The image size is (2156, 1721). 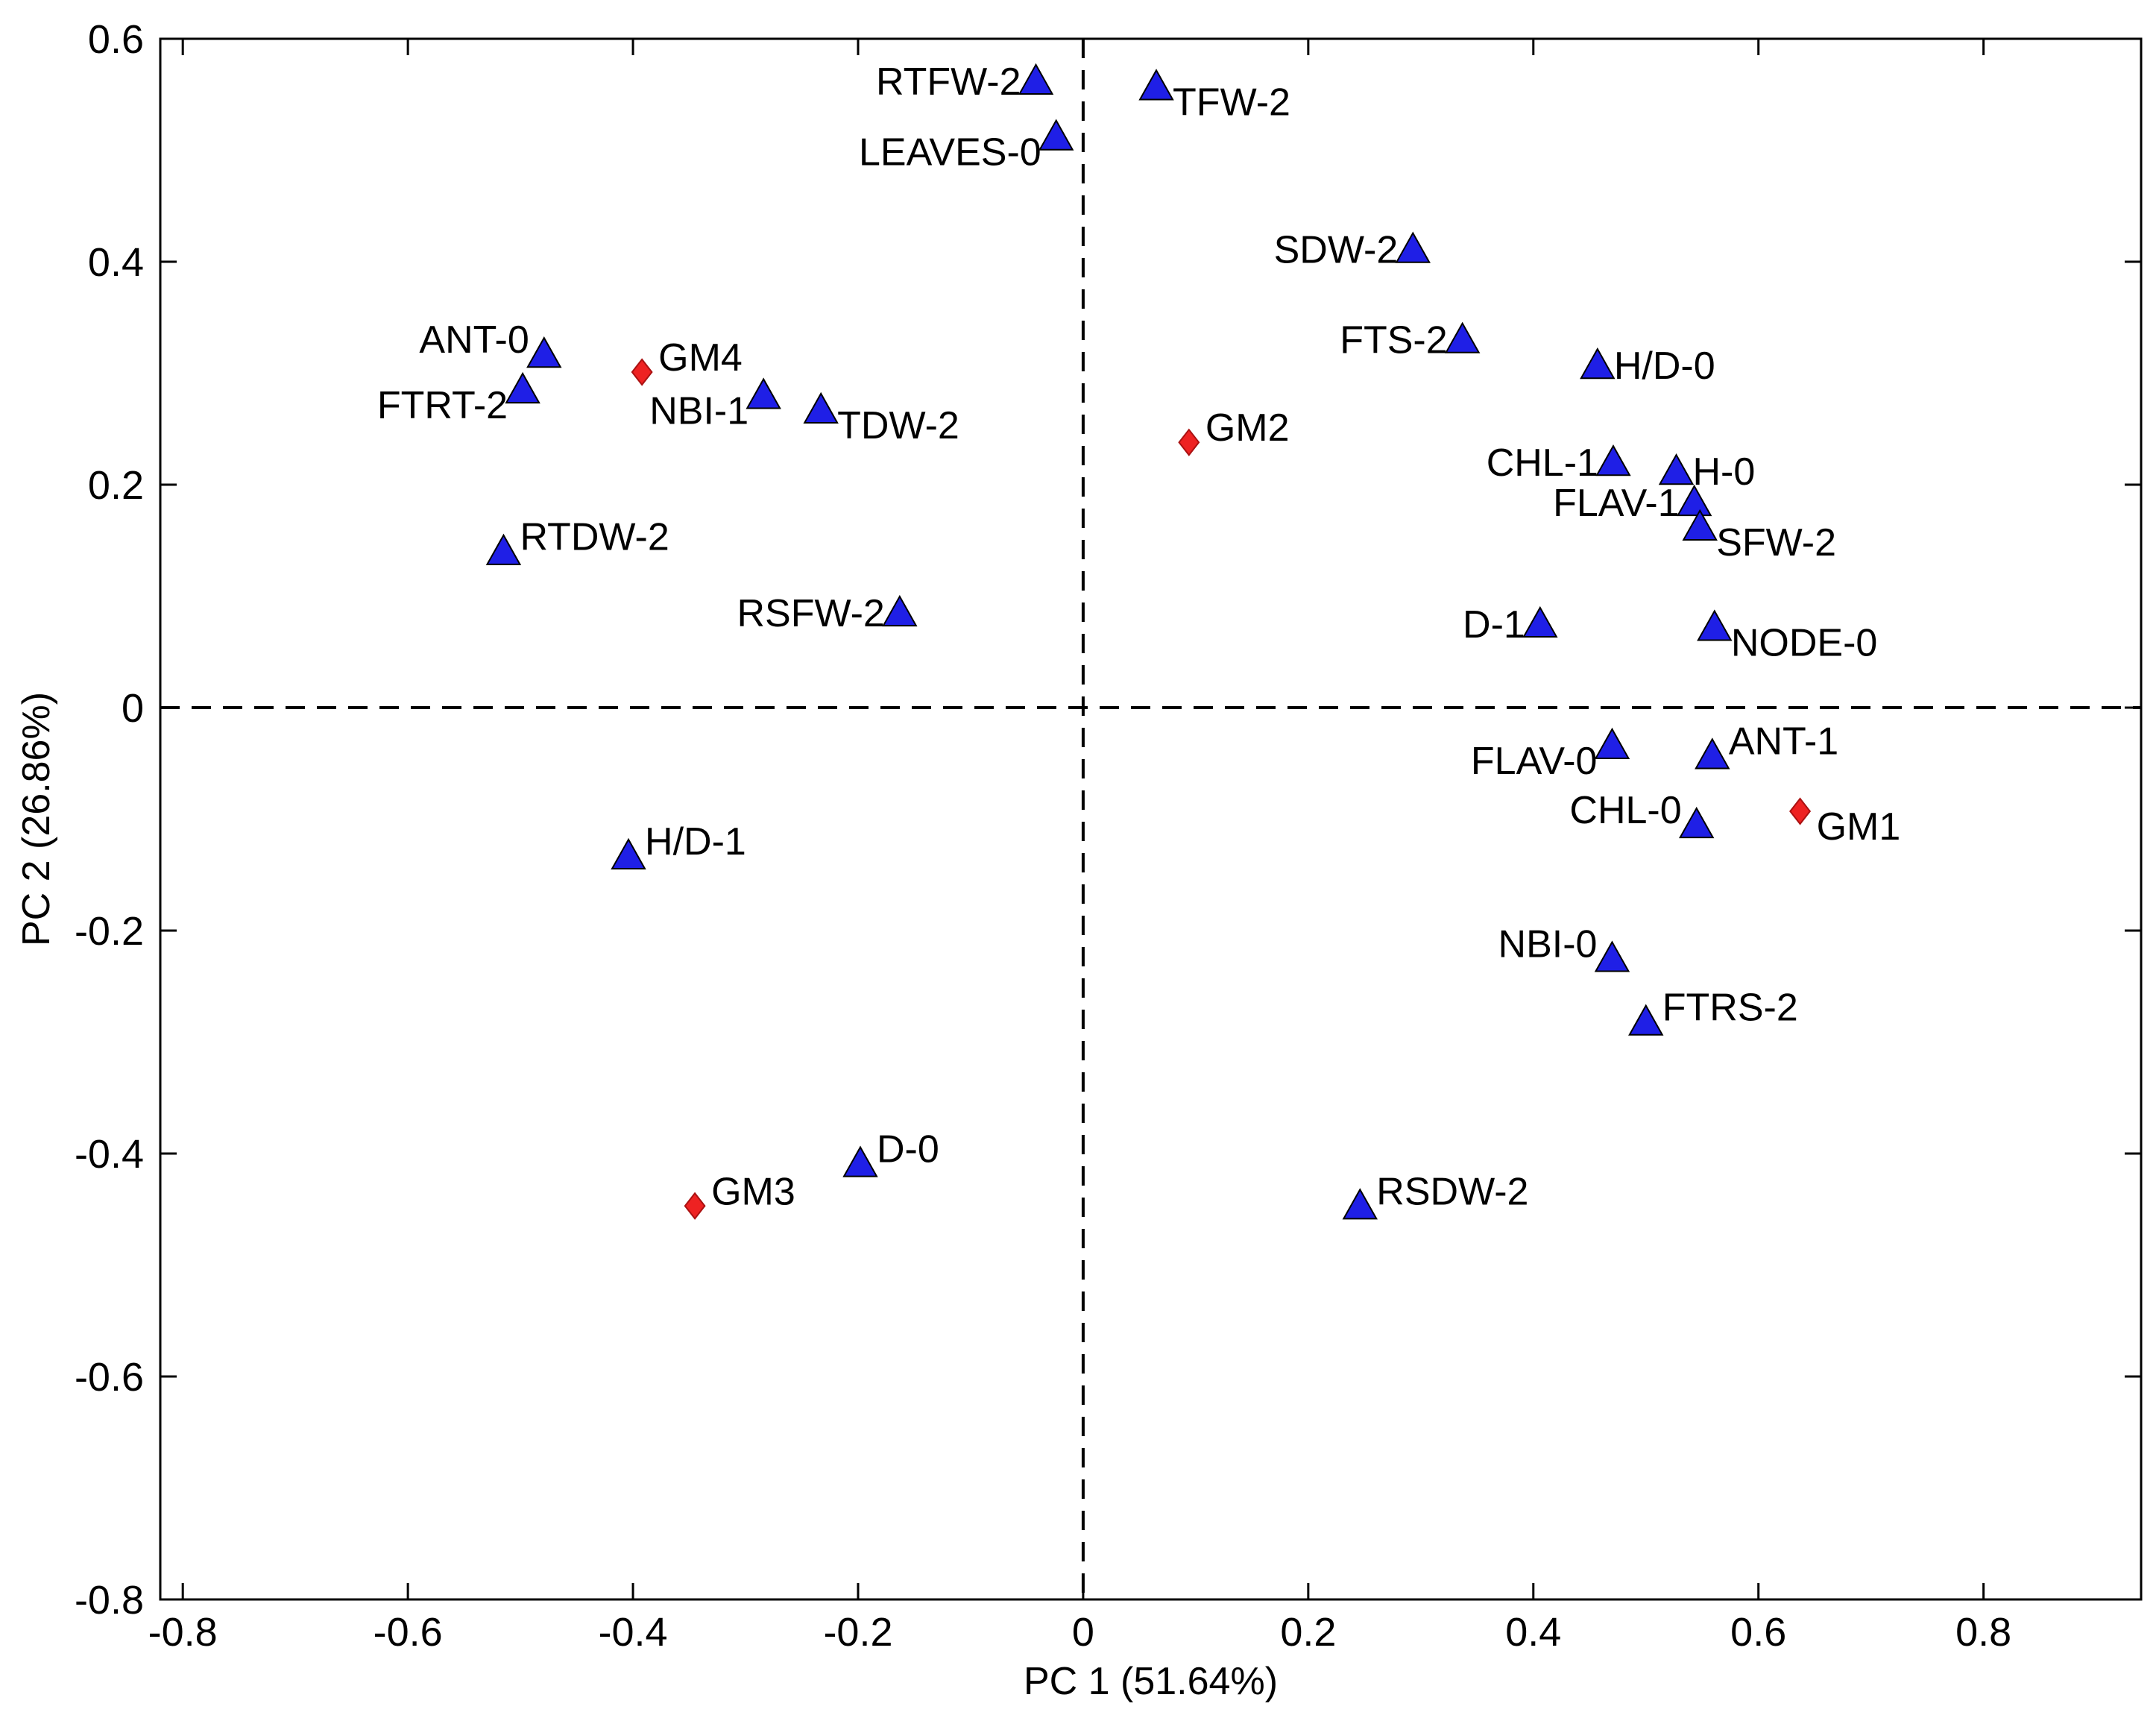 I want to click on y-tick-label: 0.4, so click(x=116, y=263).